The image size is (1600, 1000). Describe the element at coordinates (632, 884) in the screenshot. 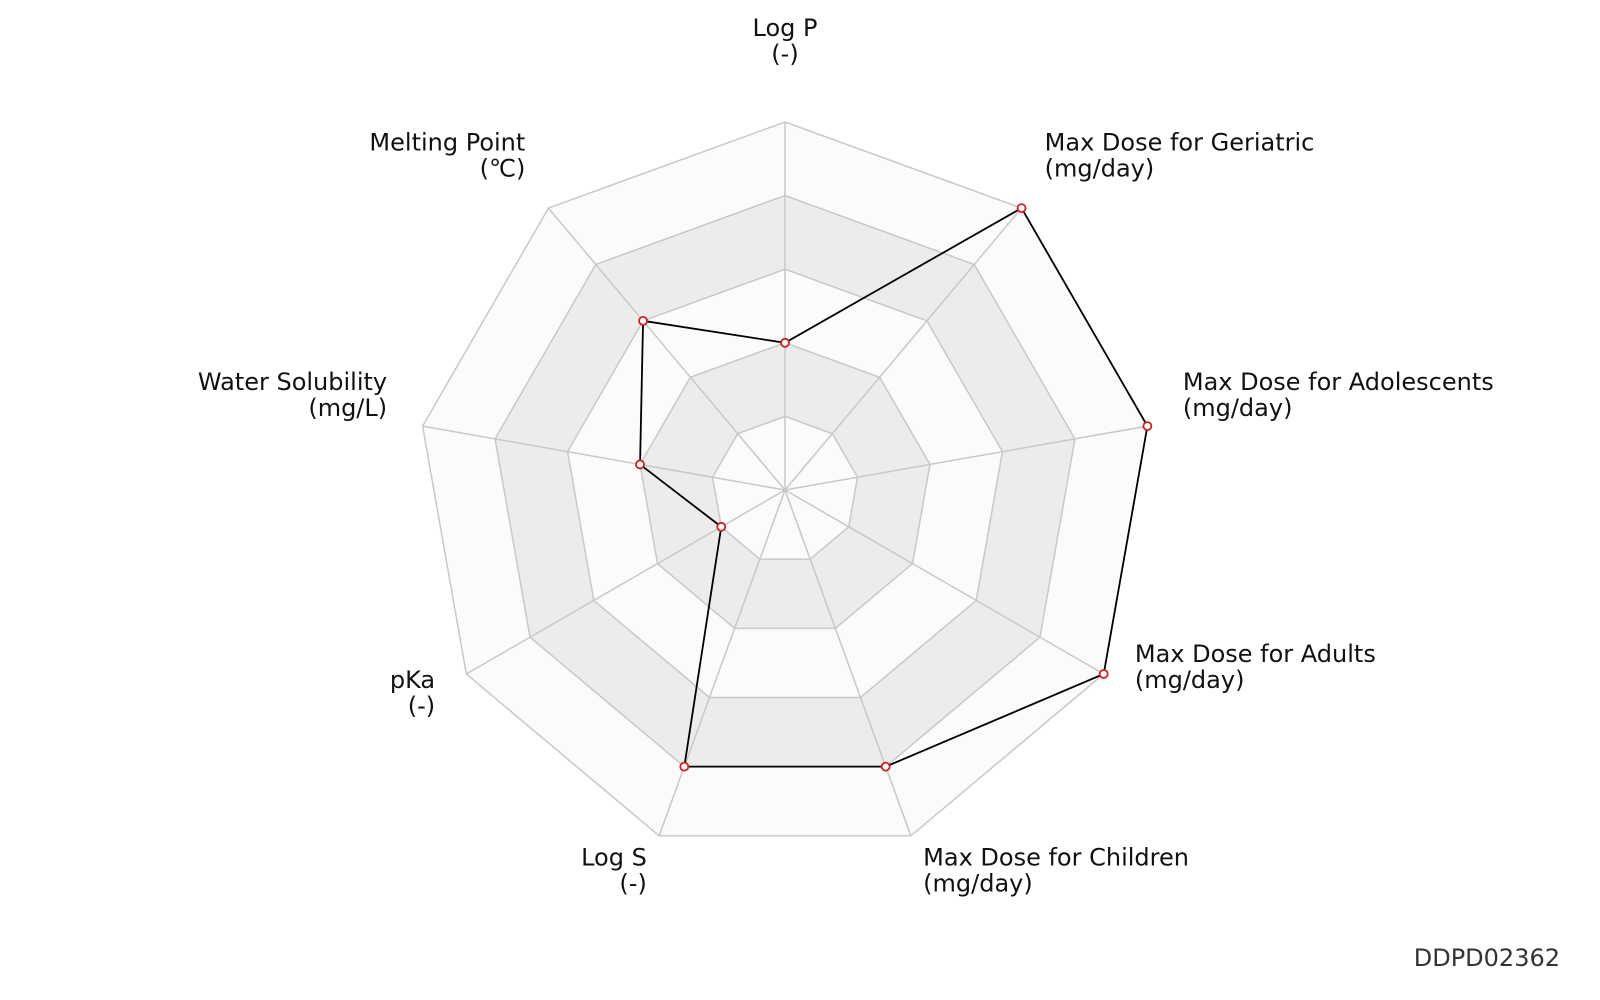

I see `axis-label-unit-5: (-)` at that location.